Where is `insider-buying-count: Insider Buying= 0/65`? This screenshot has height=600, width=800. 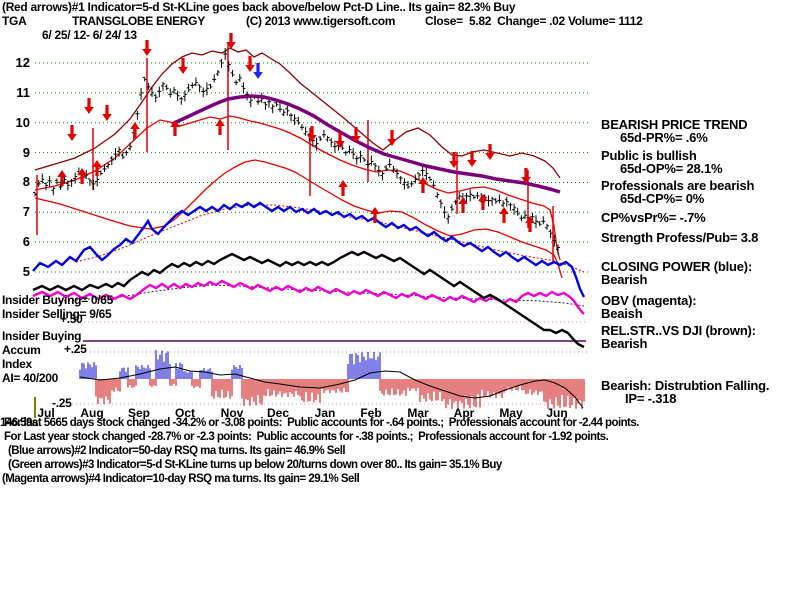 insider-buying-count: Insider Buying= 0/65 is located at coordinates (58, 300).